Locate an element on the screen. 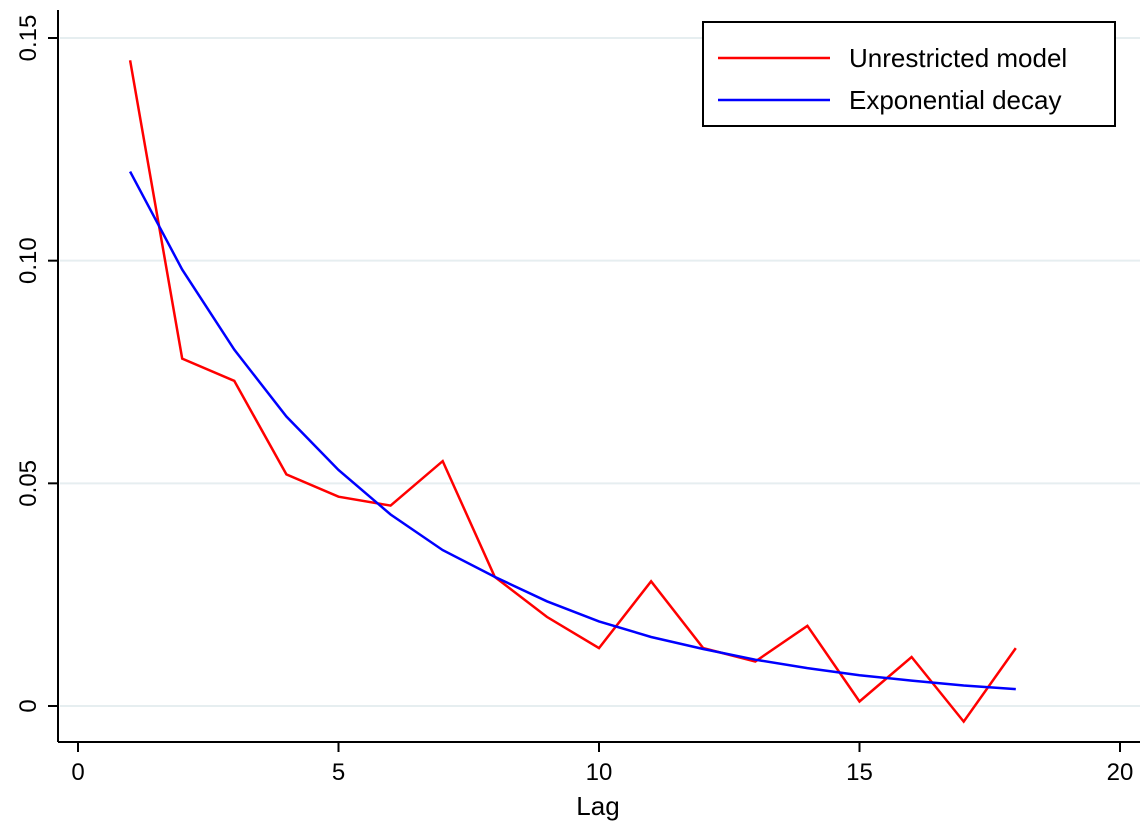 The width and height of the screenshot is (1145, 826). x-tick-label: 10 is located at coordinates (599, 772).